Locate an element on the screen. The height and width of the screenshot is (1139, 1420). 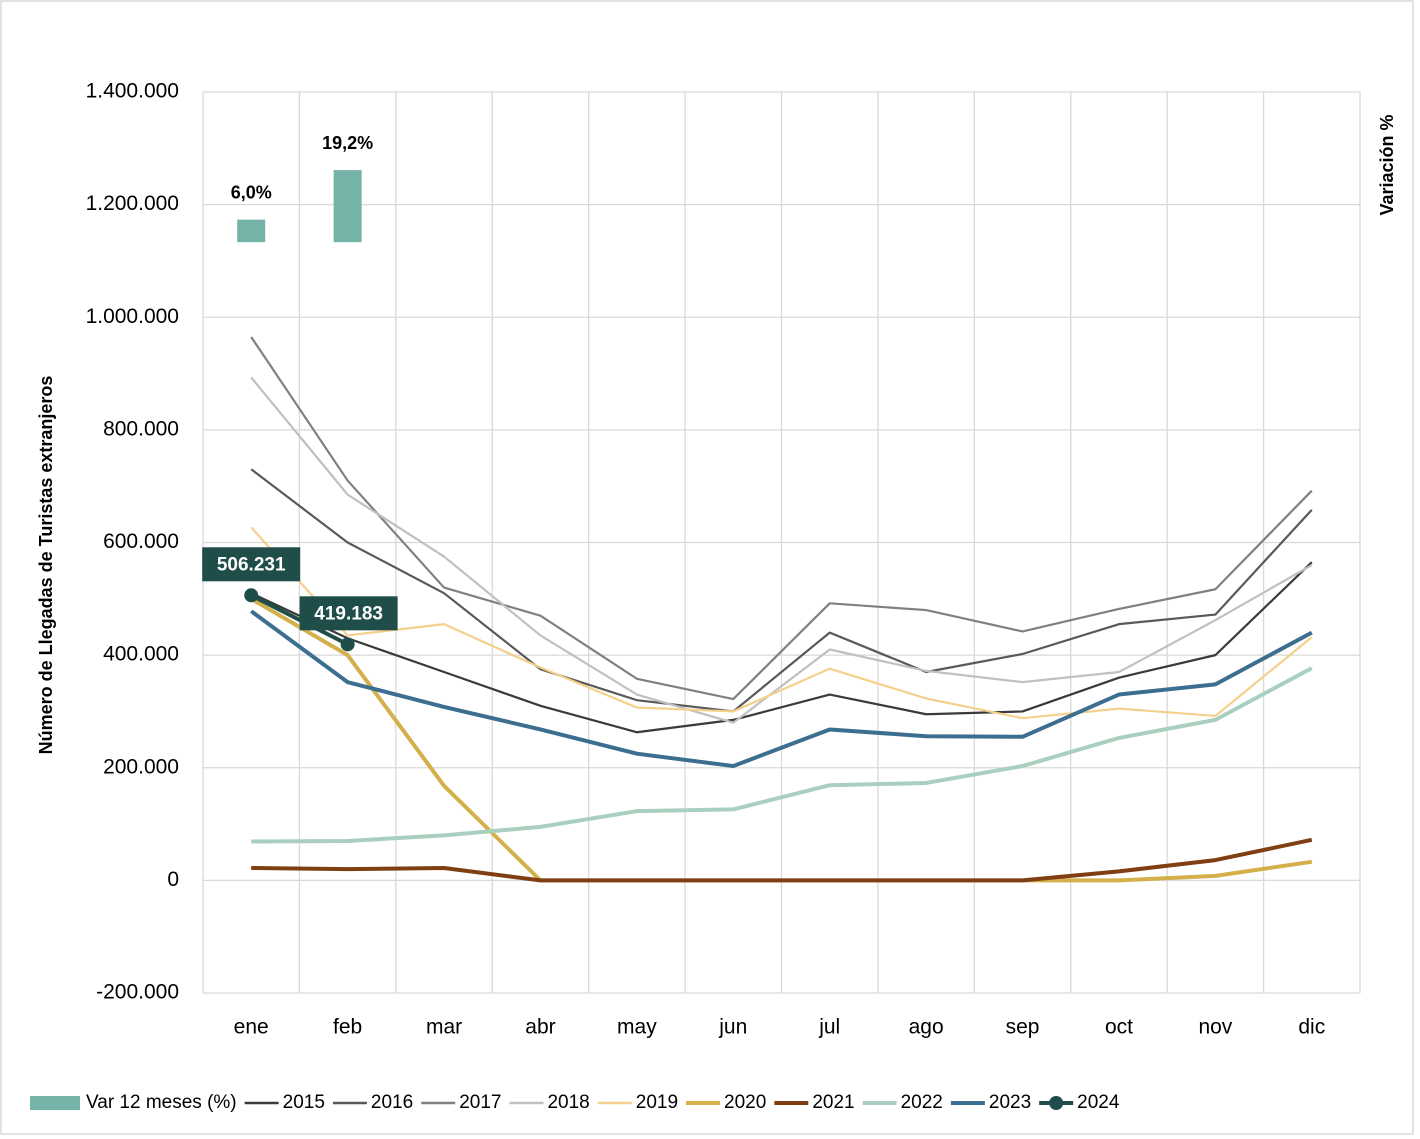
x-tick-label: sep is located at coordinates (1023, 1027).